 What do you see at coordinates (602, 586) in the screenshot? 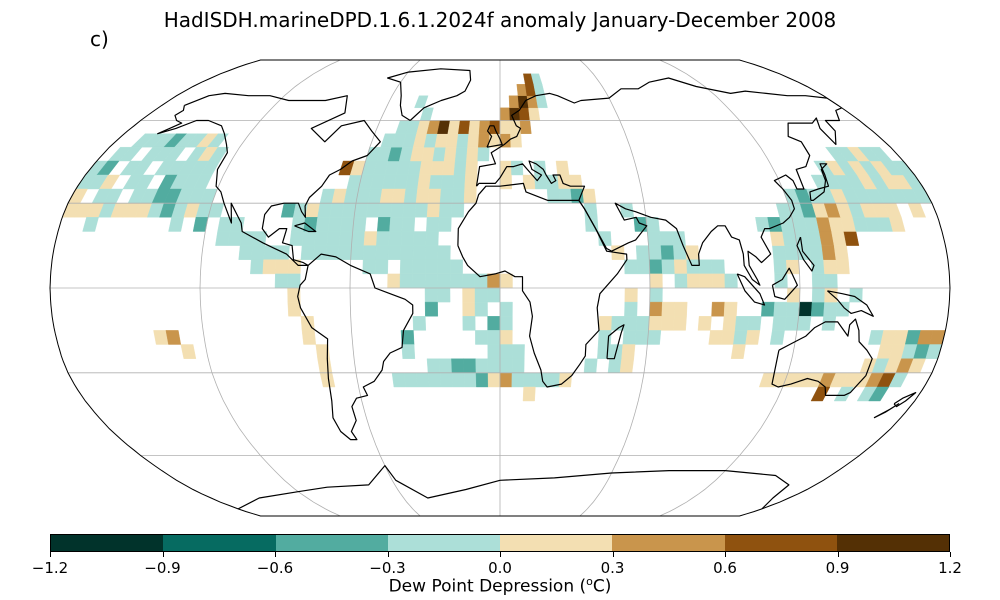
I see `colorbar-label-unit: C)` at bounding box center [602, 586].